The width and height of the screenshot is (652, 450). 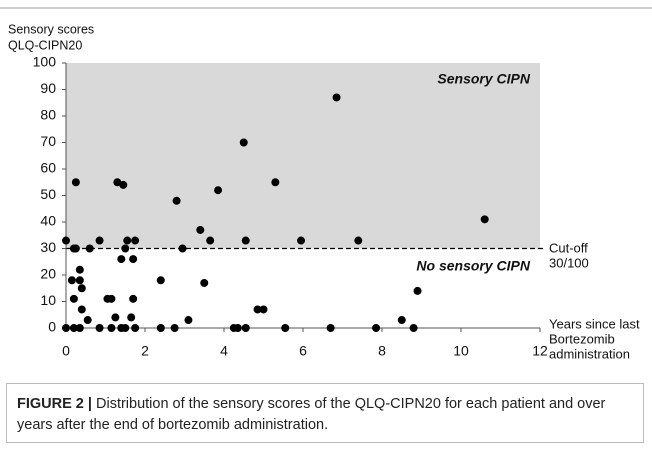 I want to click on cutoff-label: 30/100, so click(x=569, y=262).